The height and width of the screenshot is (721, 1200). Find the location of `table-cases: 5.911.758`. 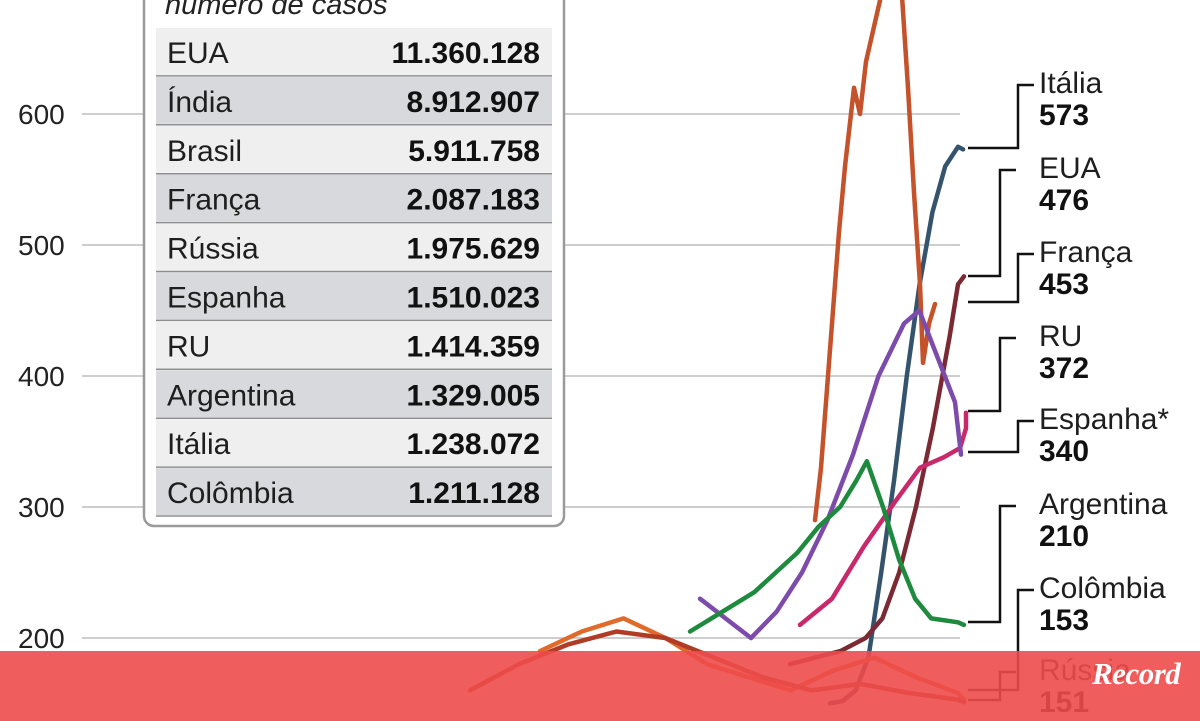

table-cases: 5.911.758 is located at coordinates (474, 151).